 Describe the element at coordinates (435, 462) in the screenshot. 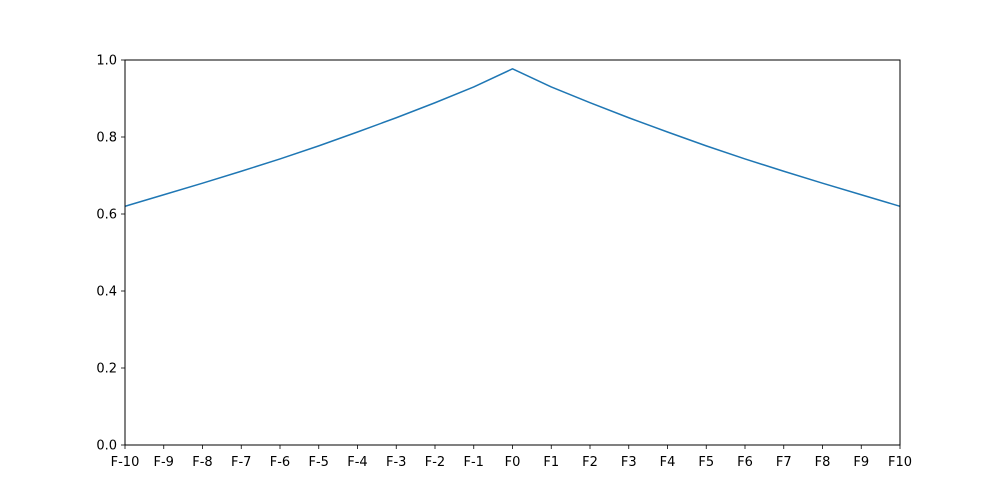

I see `x-tick-label: F-2` at that location.